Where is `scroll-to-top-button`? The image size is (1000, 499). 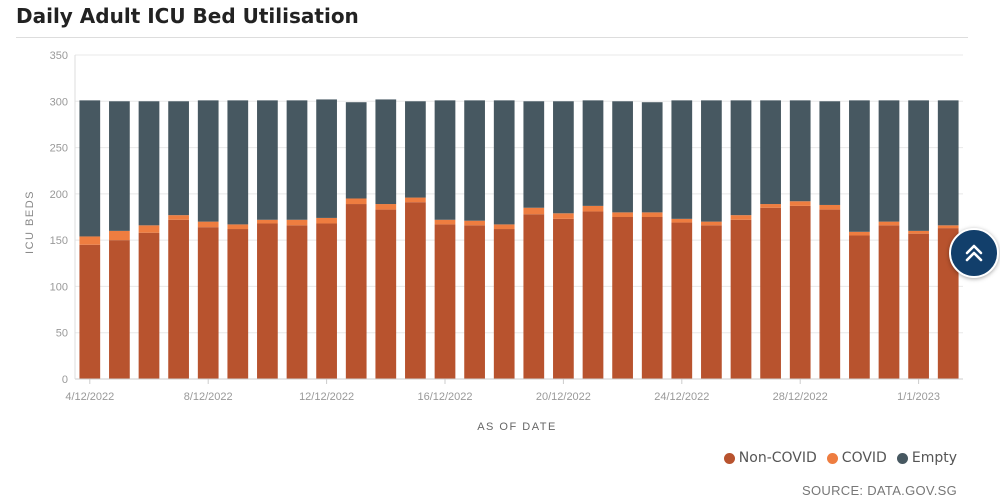
scroll-to-top-button is located at coordinates (974, 253).